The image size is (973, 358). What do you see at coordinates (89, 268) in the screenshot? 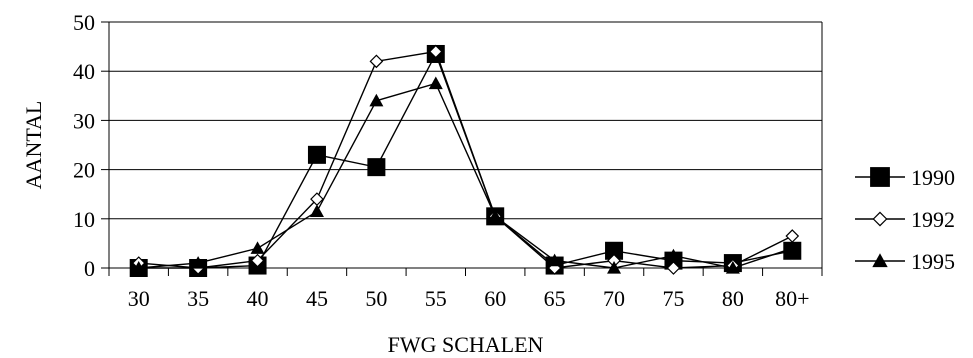
I see `y-tick-label: 0` at bounding box center [89, 268].